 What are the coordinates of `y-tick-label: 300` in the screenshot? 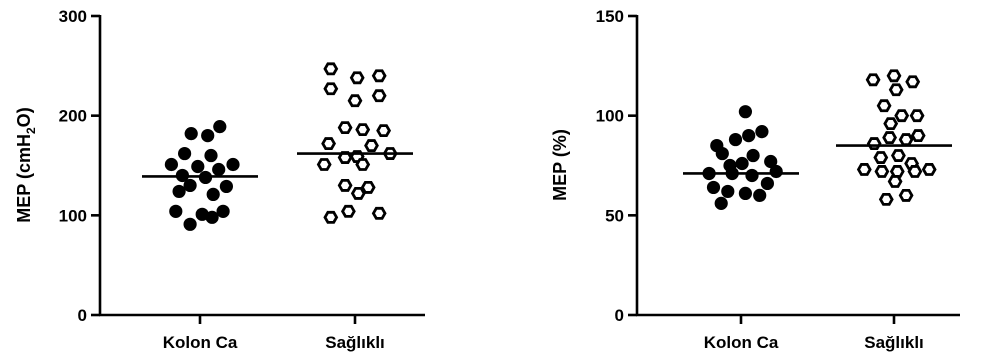 It's located at (73, 16).